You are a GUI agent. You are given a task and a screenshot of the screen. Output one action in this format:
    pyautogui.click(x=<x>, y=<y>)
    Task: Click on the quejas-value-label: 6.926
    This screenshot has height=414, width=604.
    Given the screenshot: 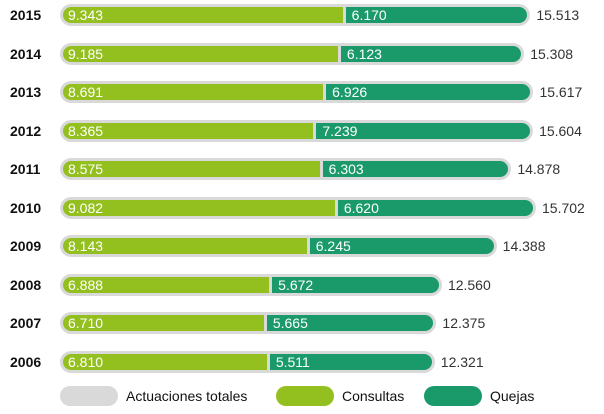 What is the action you would take?
    pyautogui.click(x=350, y=92)
    